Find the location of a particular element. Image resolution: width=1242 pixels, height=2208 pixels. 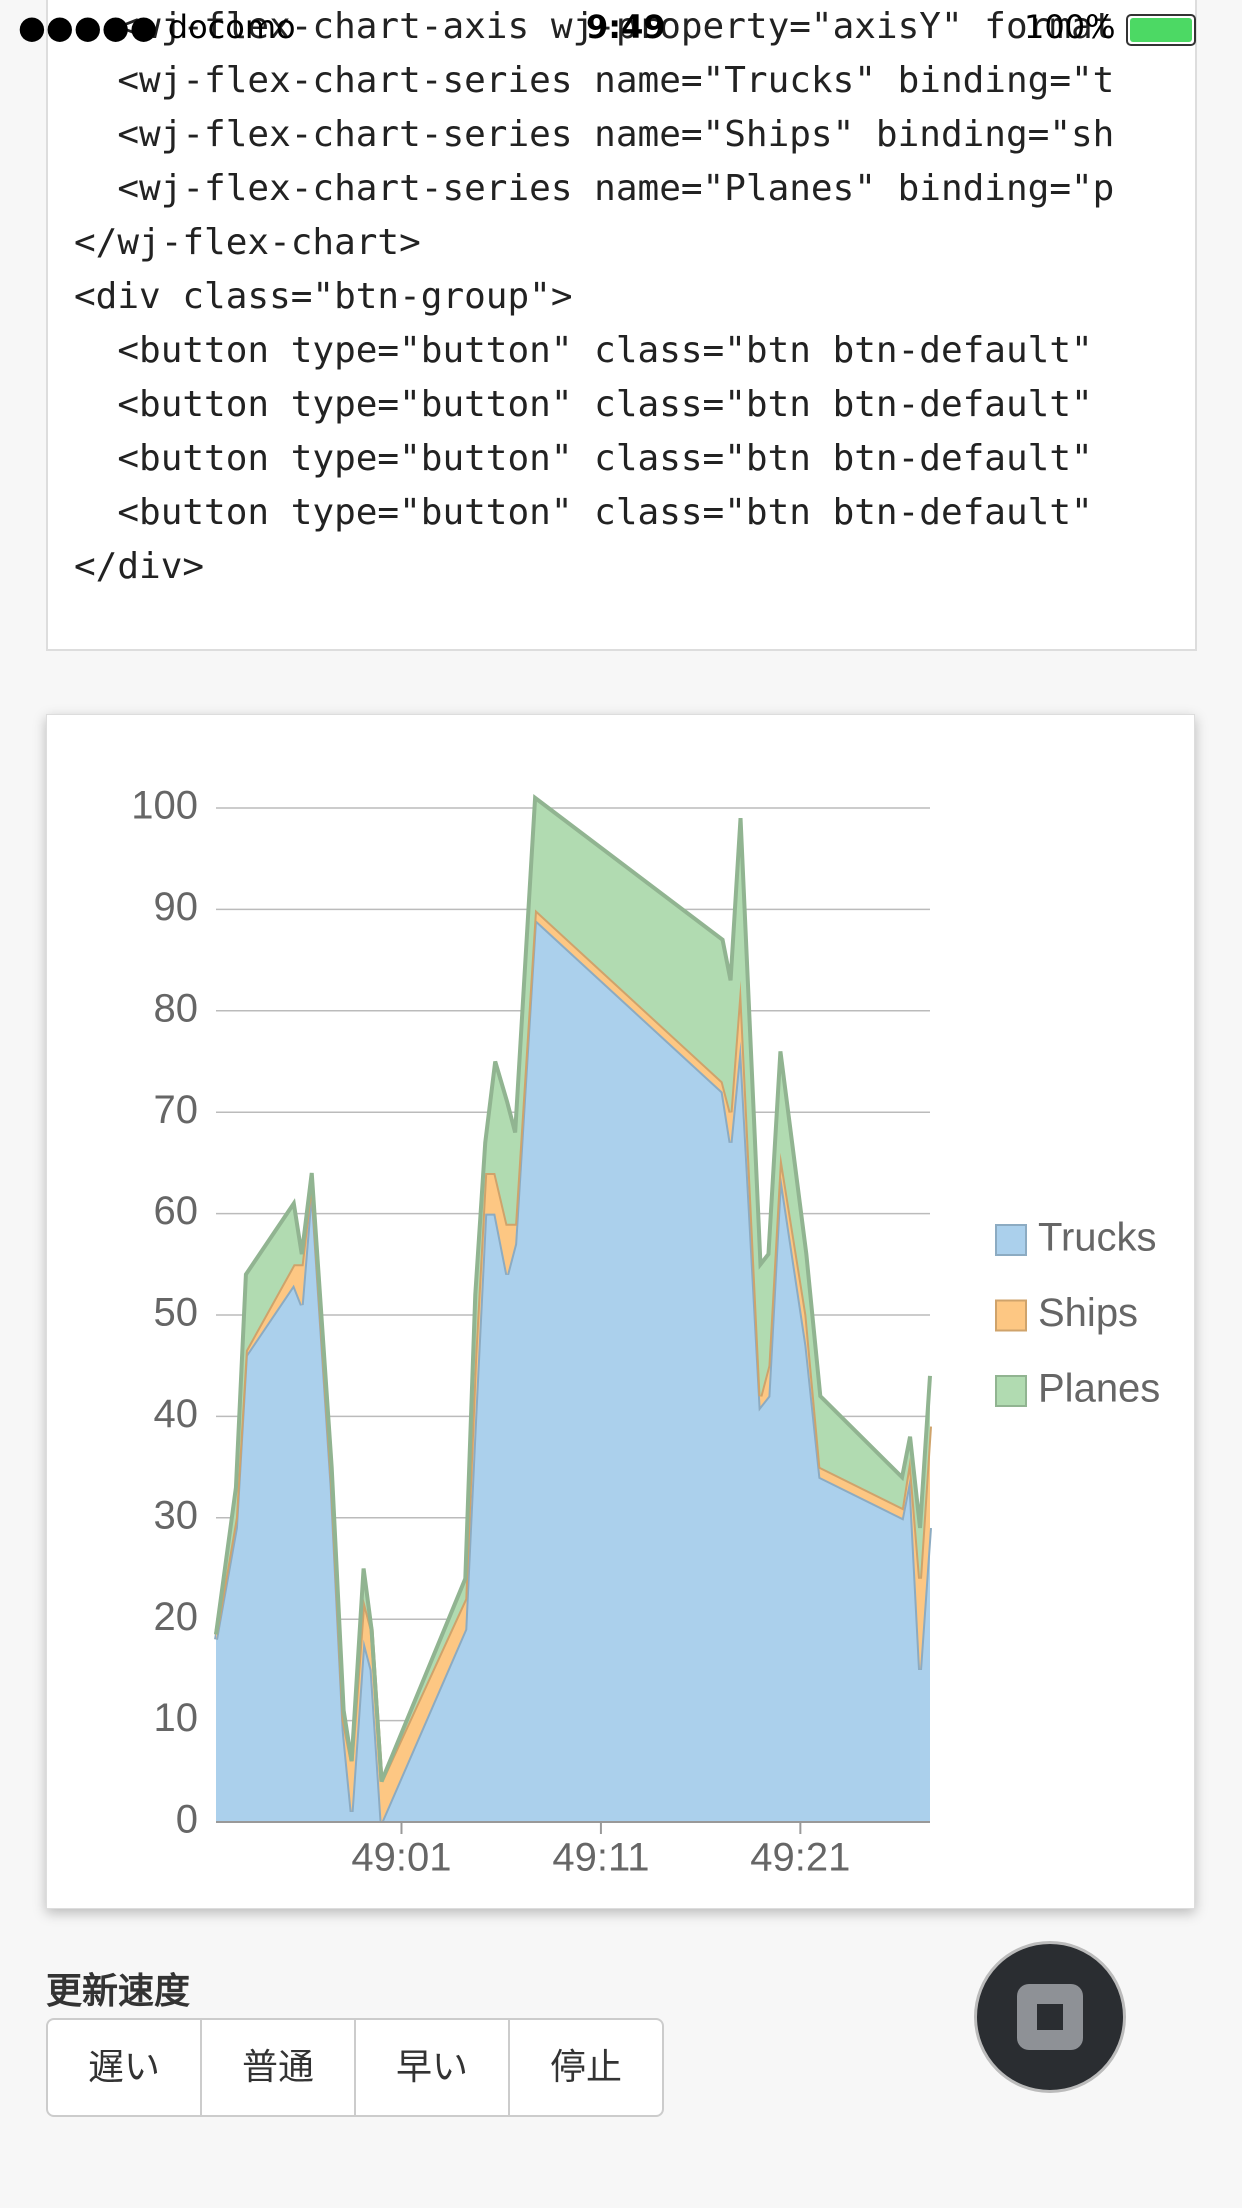

y-tick-label: 60 is located at coordinates (176, 1211).